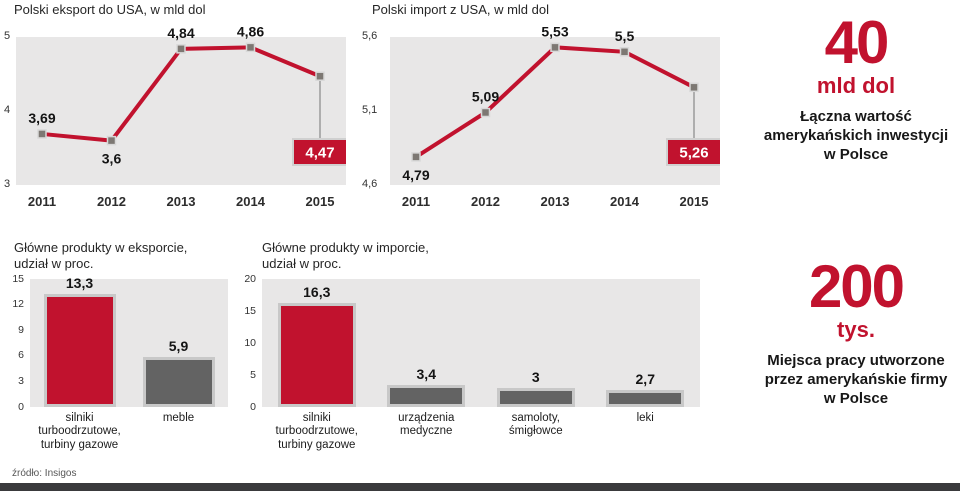 This screenshot has width=960, height=491. I want to click on bar-category-label: urządzenia medyczne, so click(426, 424).